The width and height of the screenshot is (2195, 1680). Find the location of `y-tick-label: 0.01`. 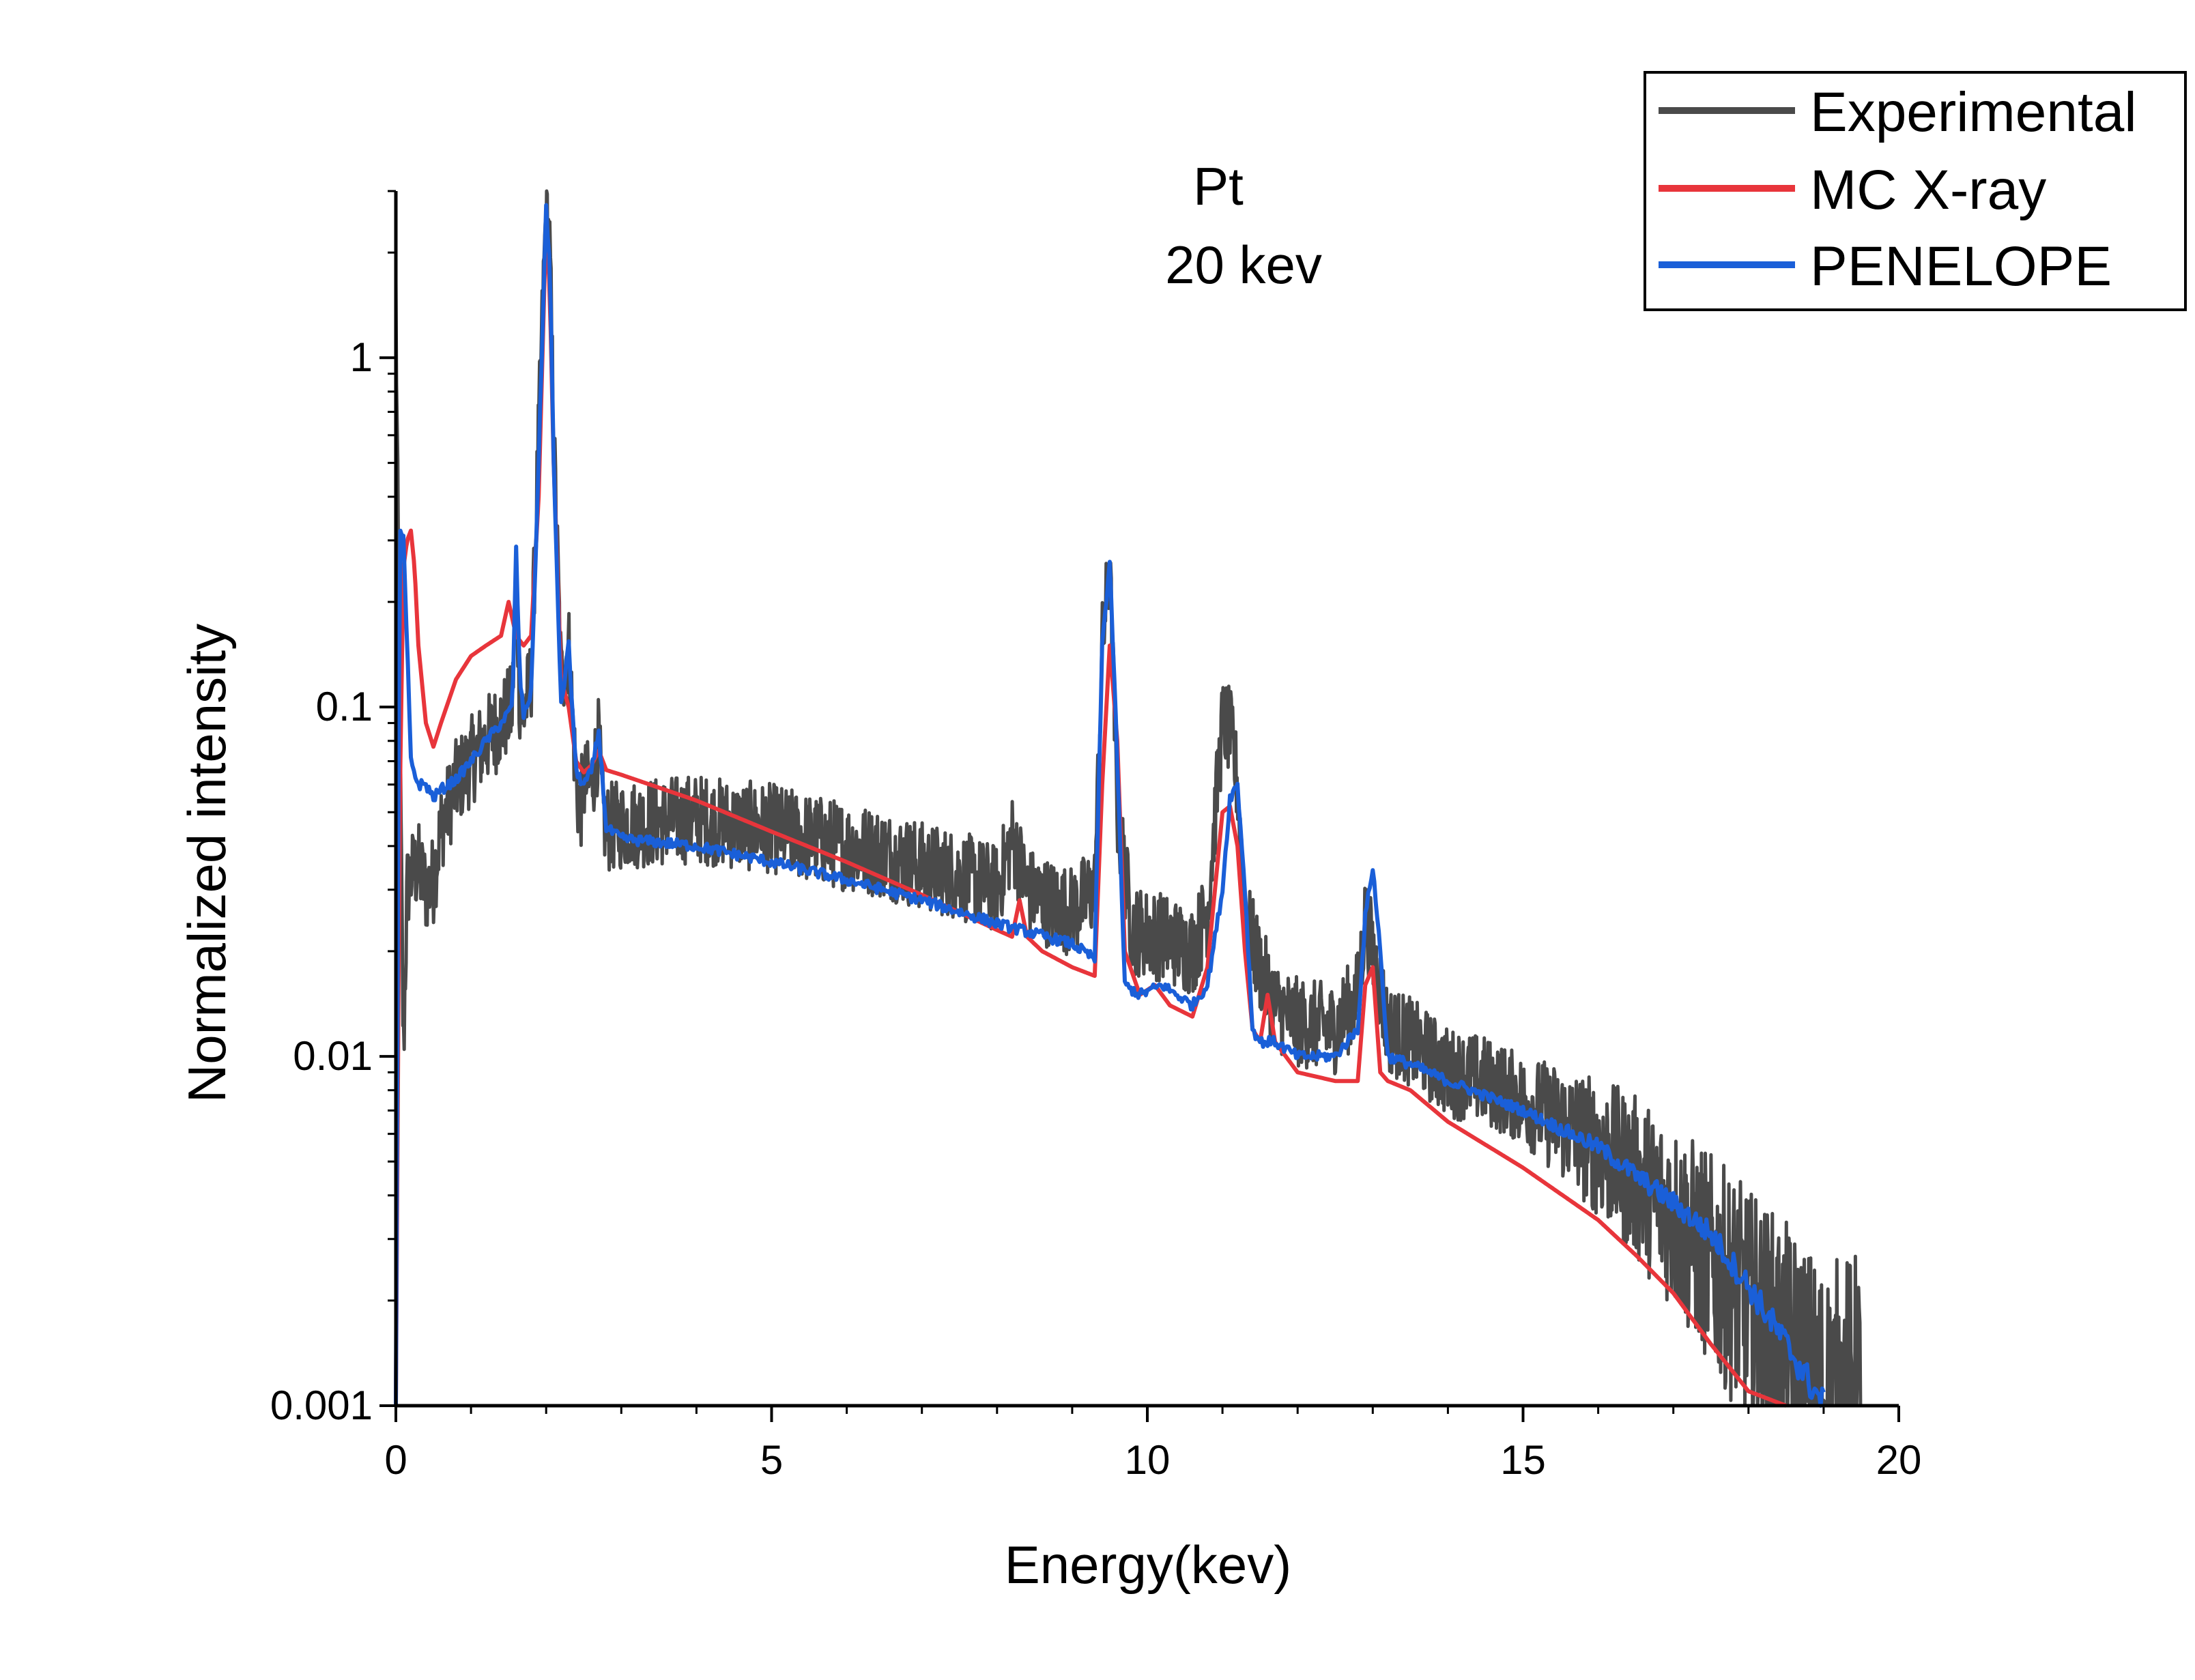

y-tick-label: 0.01 is located at coordinates (333, 1056).